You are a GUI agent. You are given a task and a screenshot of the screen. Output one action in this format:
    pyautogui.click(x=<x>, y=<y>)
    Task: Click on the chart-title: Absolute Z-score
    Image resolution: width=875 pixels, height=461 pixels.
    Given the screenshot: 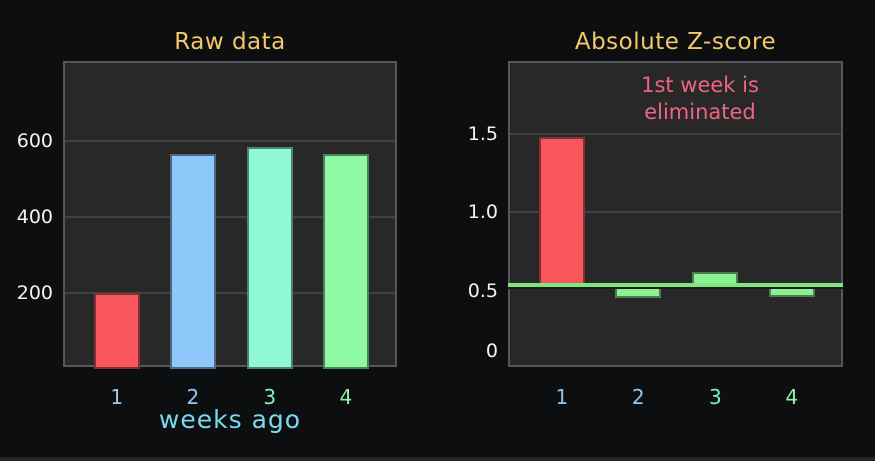 What is the action you would take?
    pyautogui.click(x=675, y=42)
    